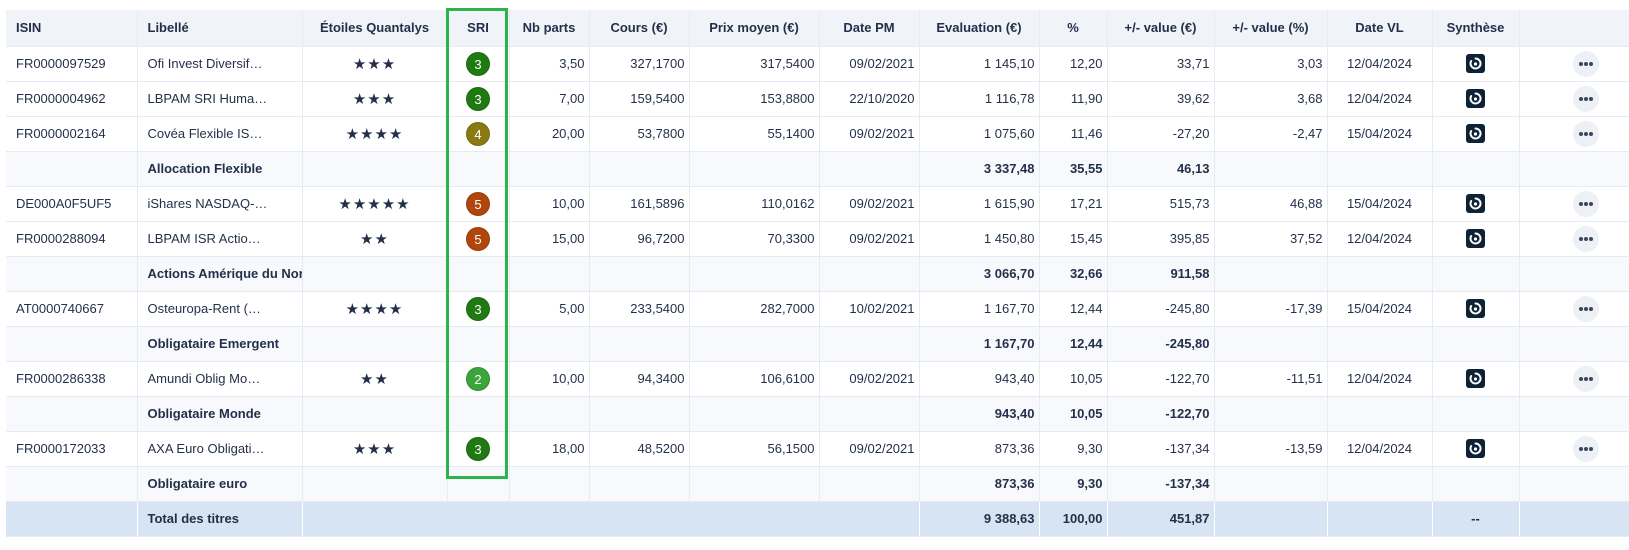 This screenshot has height=550, width=1629. What do you see at coordinates (549, 28) in the screenshot?
I see `column-header-nb-parts: Nb parts` at bounding box center [549, 28].